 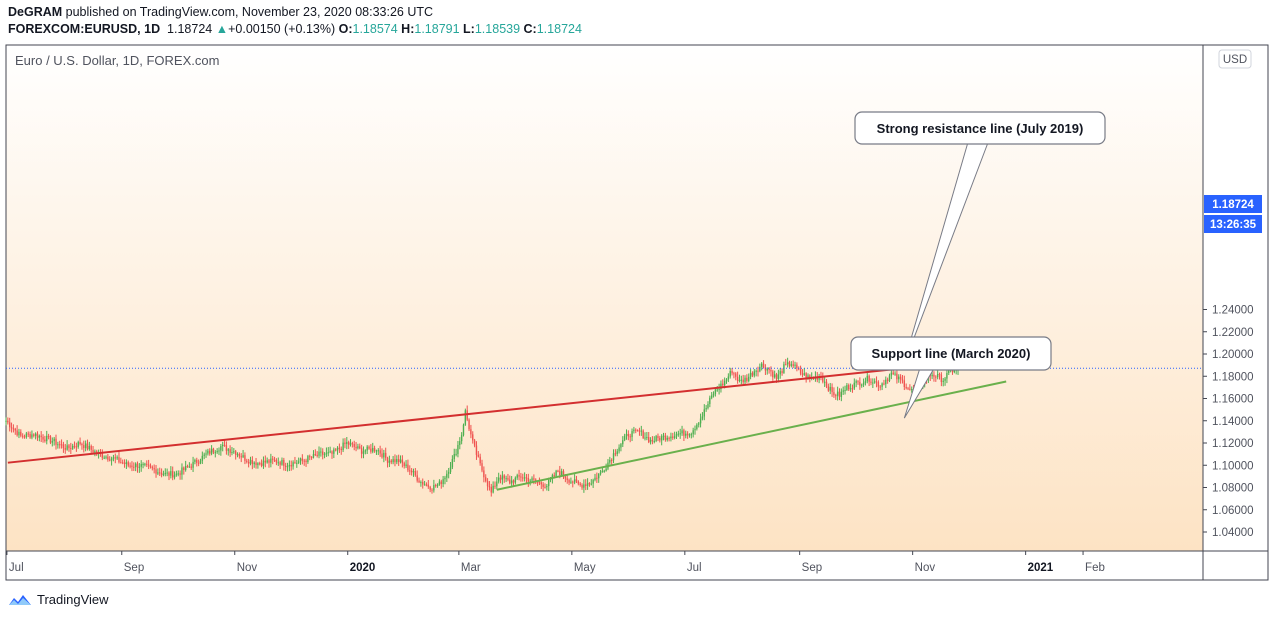 What do you see at coordinates (16, 568) in the screenshot?
I see `xtick-label: Jul` at bounding box center [16, 568].